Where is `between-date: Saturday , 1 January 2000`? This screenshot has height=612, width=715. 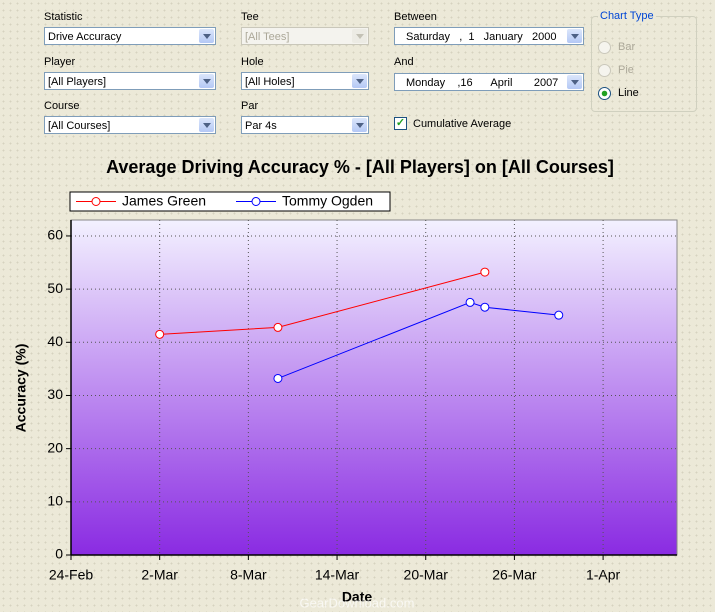 between-date: Saturday , 1 January 2000 is located at coordinates (489, 36).